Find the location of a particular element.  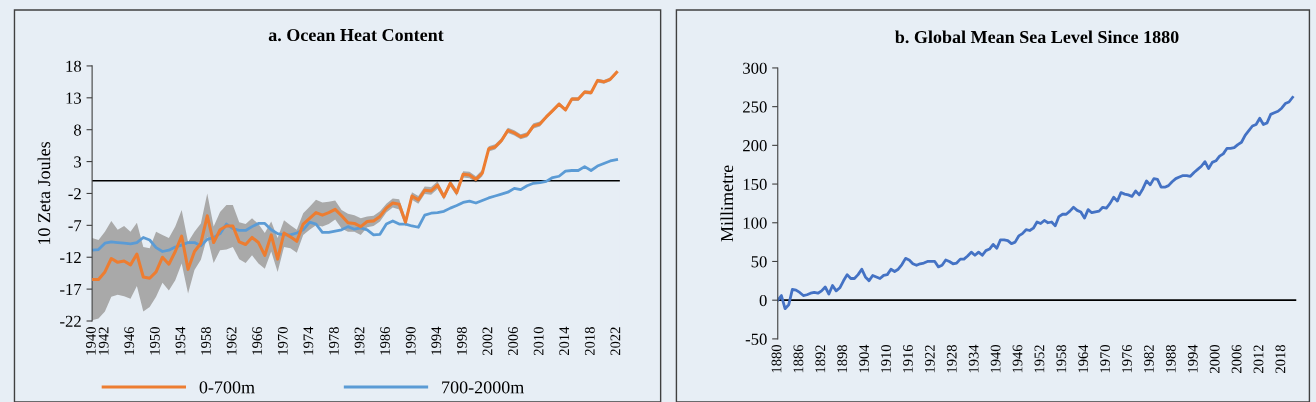

y-tick-label: -7 is located at coordinates (75, 226).